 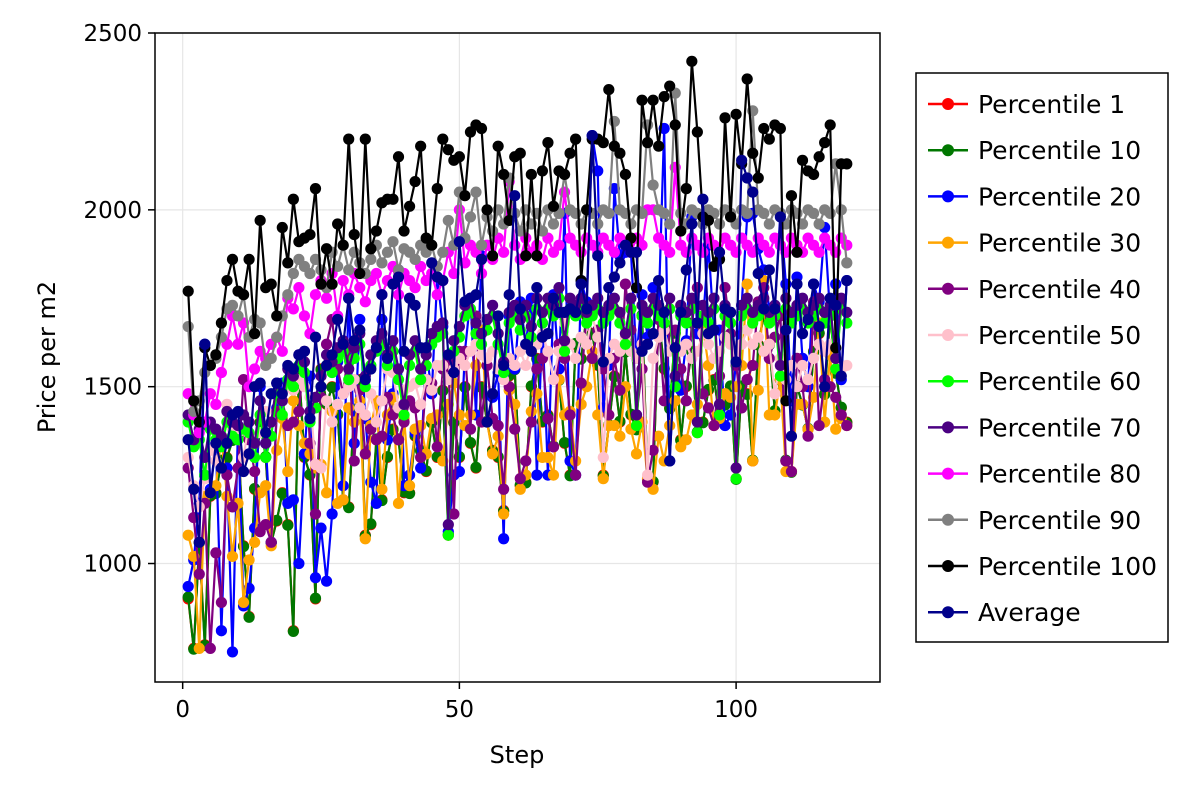 I want to click on y-tick-label: 2000, so click(x=112, y=211).